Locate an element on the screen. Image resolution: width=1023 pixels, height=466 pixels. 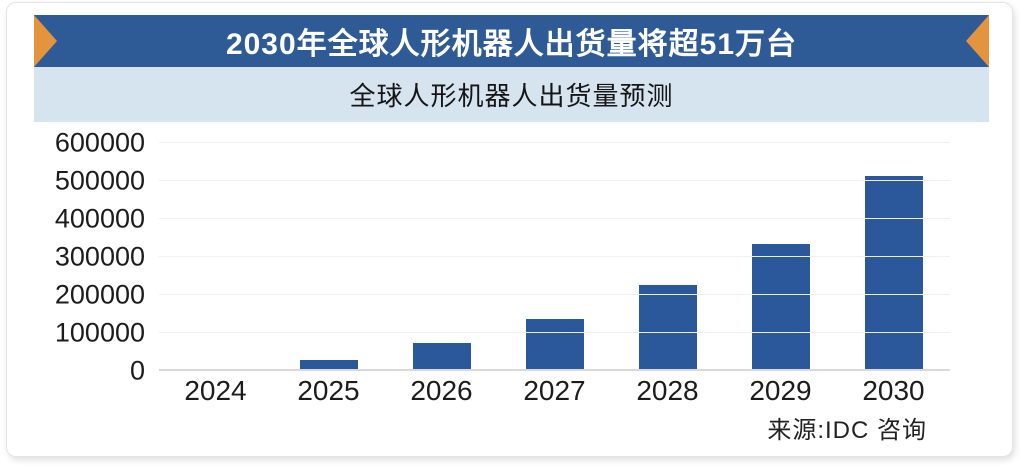
y-tick-label: 100000 is located at coordinates (99, 332).